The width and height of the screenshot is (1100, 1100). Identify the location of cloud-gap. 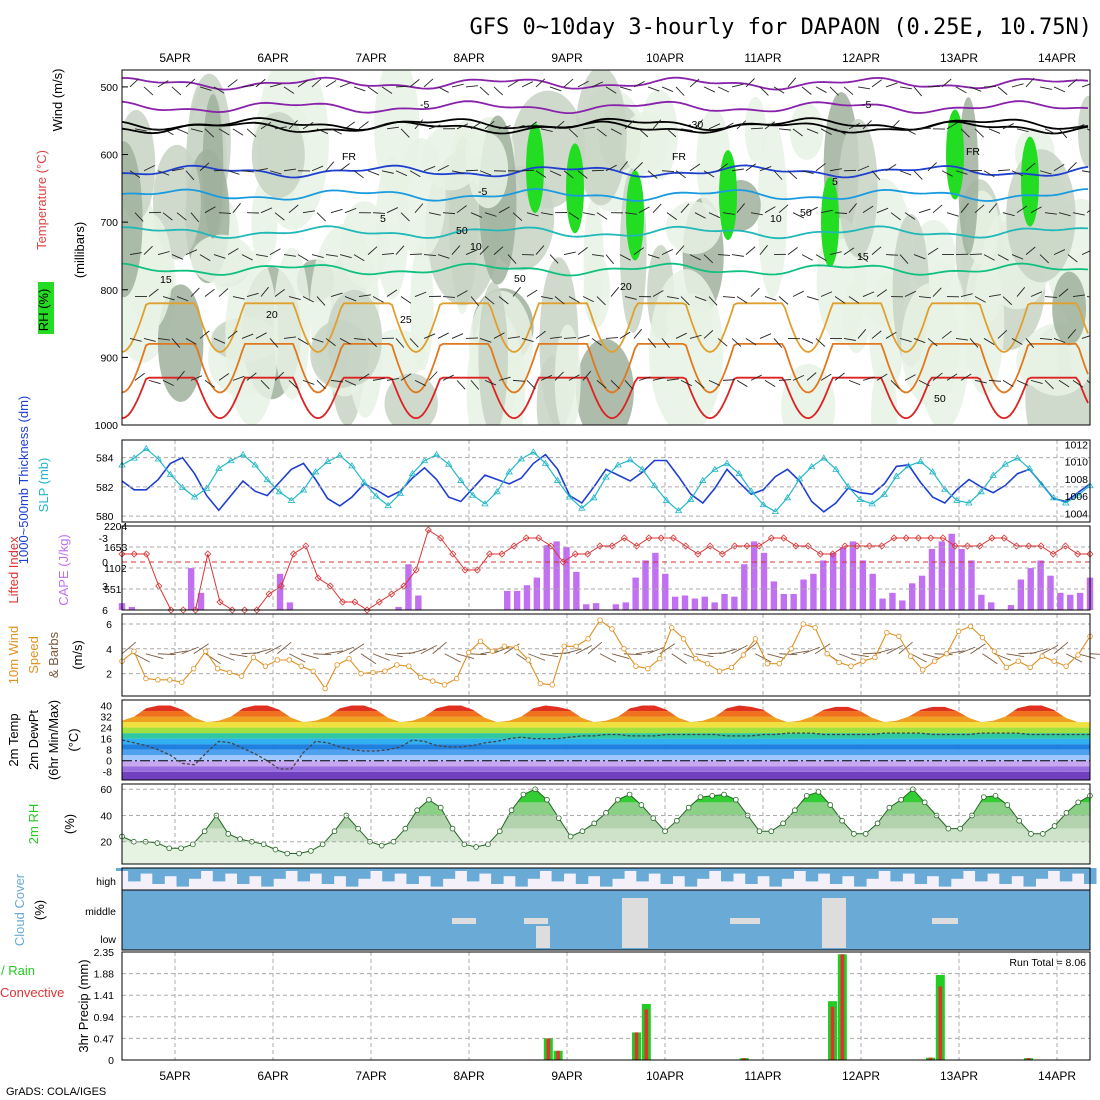
(543, 937).